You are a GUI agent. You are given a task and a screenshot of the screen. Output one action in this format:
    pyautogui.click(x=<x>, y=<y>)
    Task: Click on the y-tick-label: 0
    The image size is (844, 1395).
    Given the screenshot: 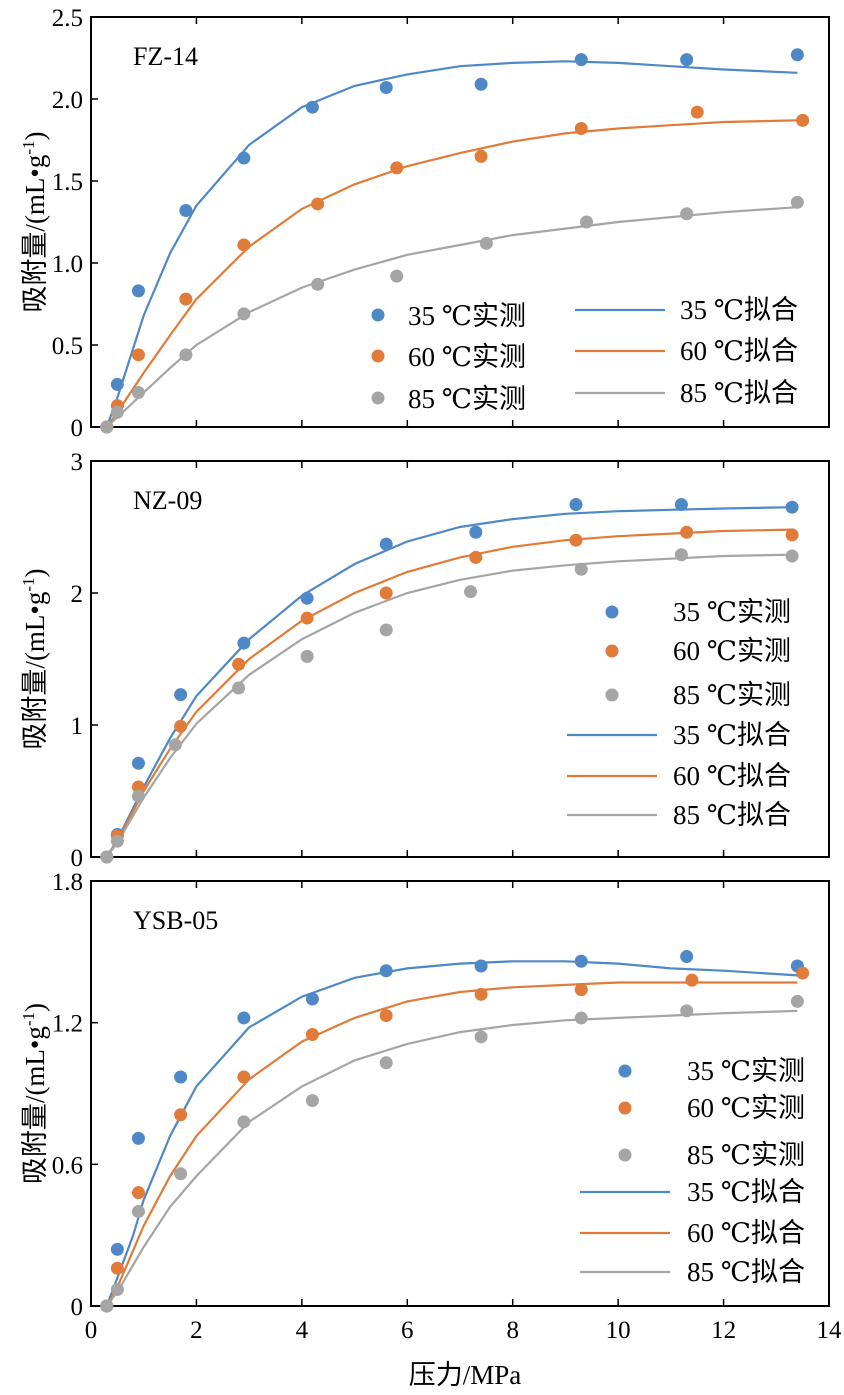 What is the action you would take?
    pyautogui.click(x=77, y=858)
    